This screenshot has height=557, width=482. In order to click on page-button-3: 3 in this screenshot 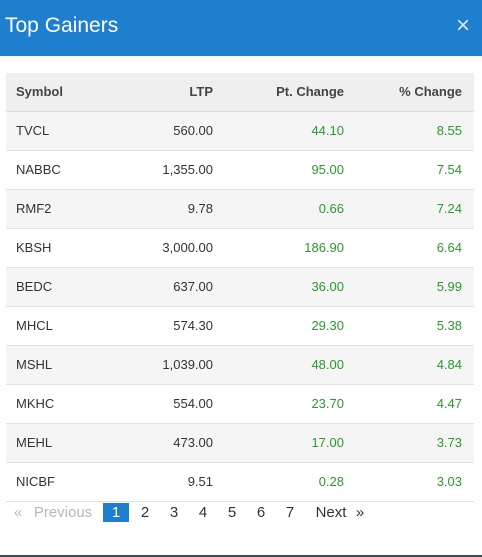, I will do `click(174, 512)`.